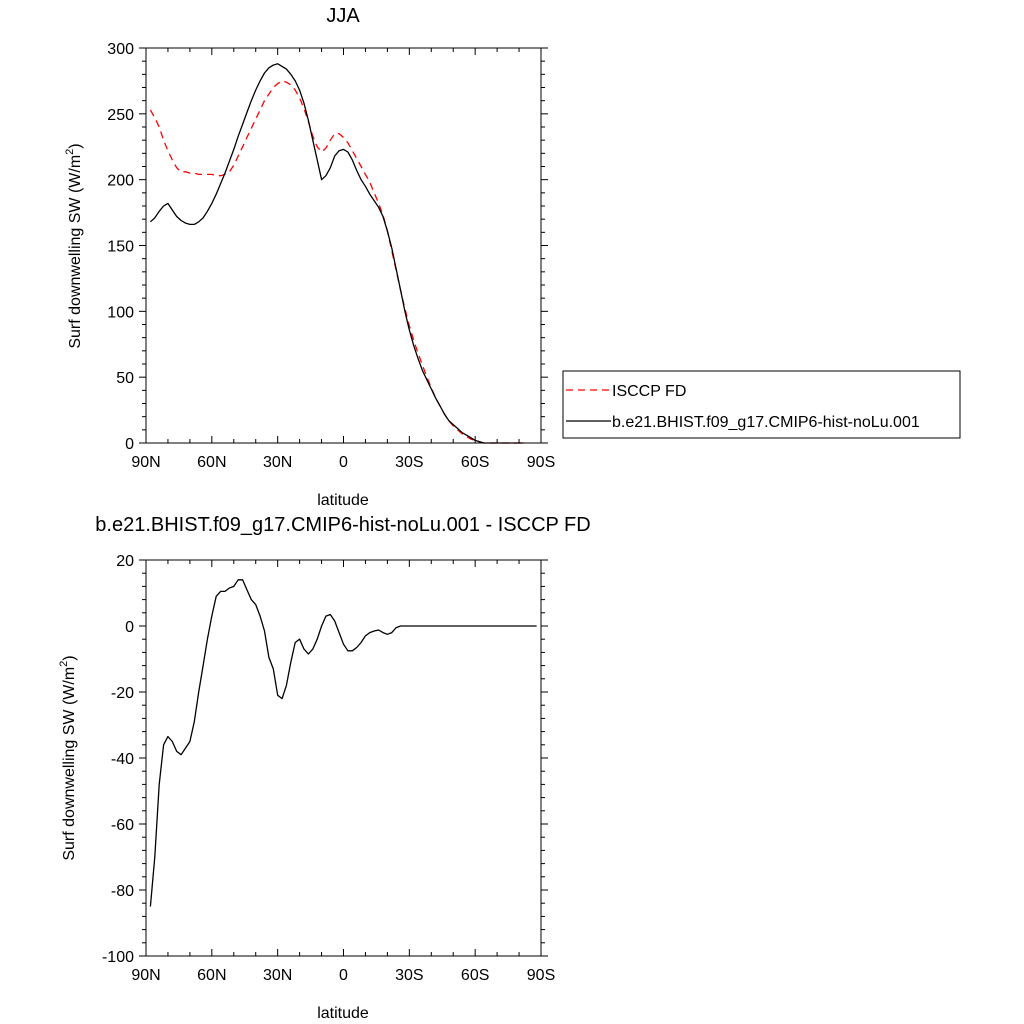  I want to click on top-y-tick-label: 250, so click(120, 115).